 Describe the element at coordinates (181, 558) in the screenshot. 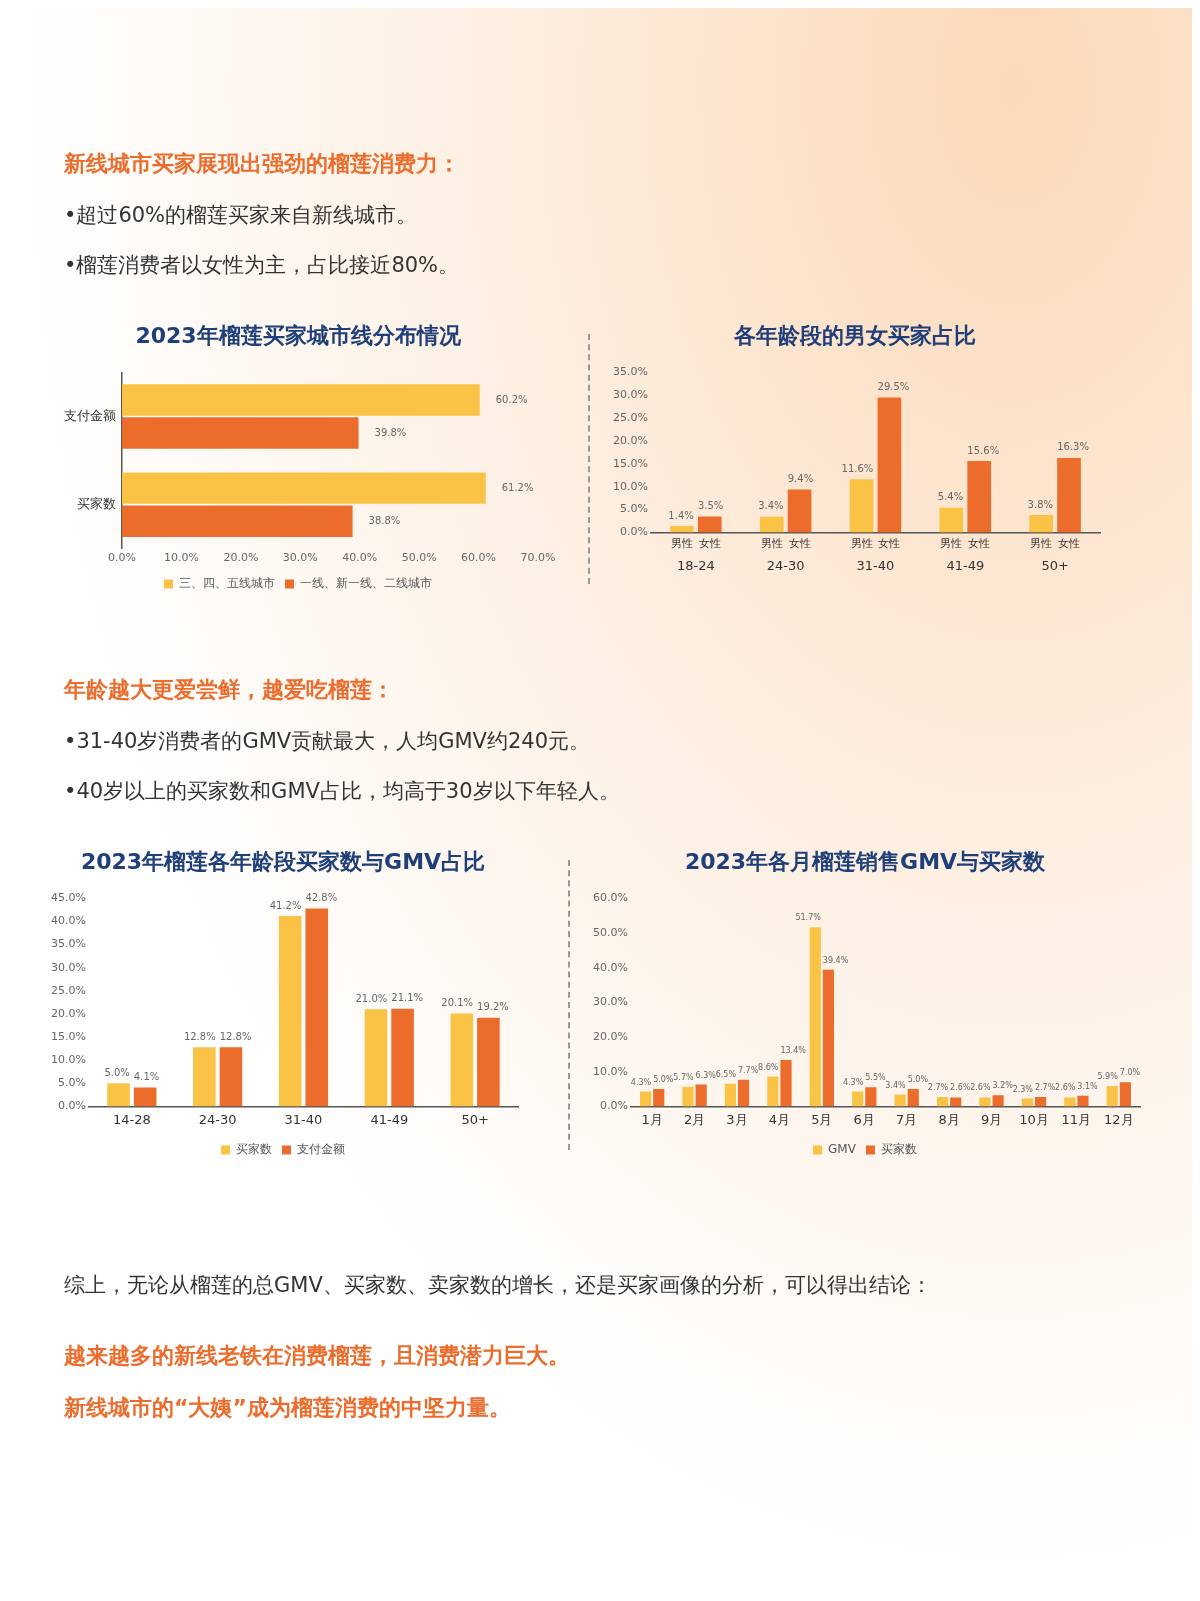

I see `x-tick-label: 10.0%` at that location.